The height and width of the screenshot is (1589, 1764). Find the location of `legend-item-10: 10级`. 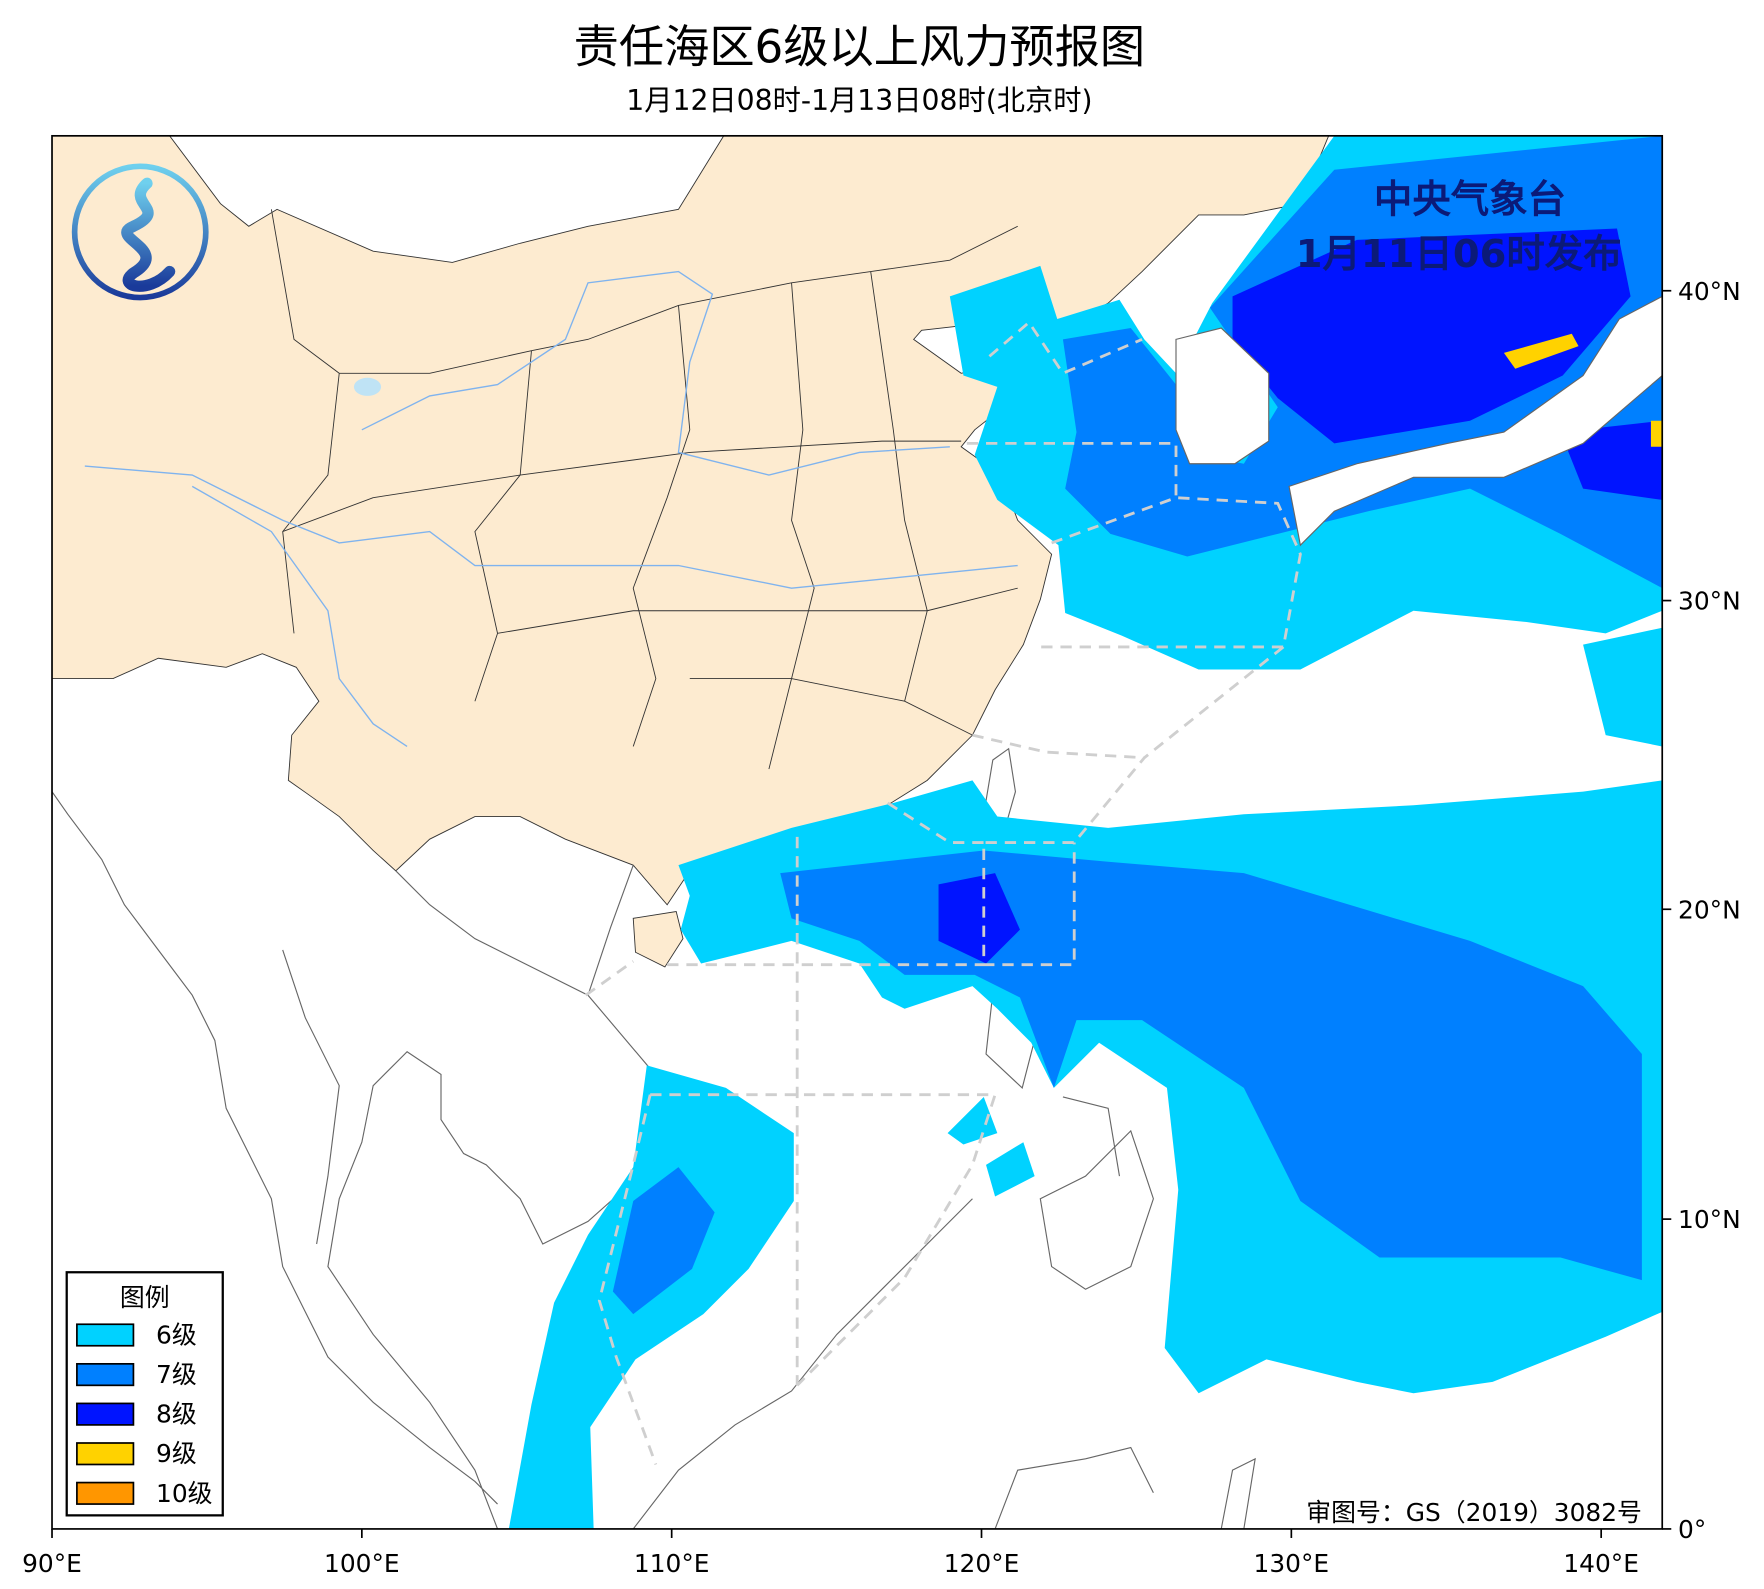

legend-item-10: 10级 is located at coordinates (144, 1493).